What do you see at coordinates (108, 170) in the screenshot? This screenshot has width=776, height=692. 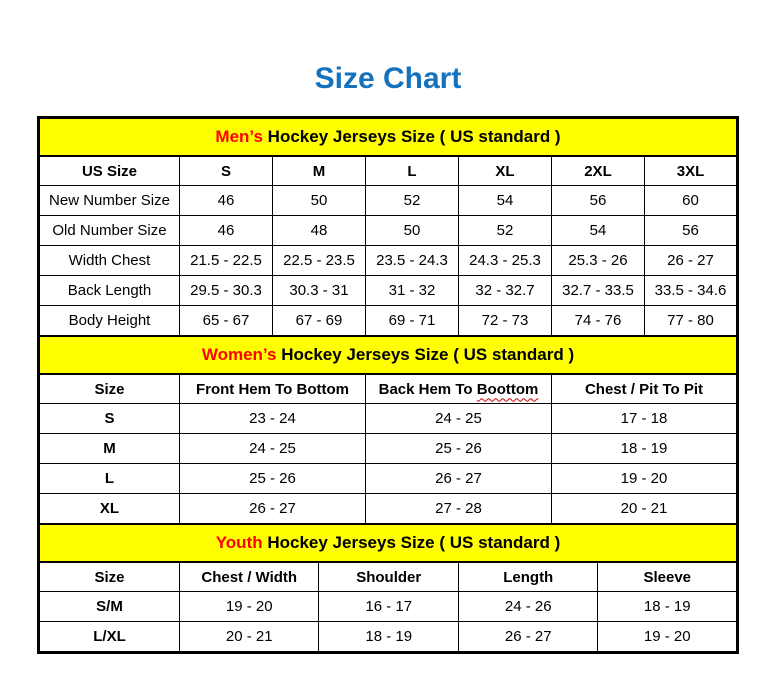 I see `header-cell: US Size` at bounding box center [108, 170].